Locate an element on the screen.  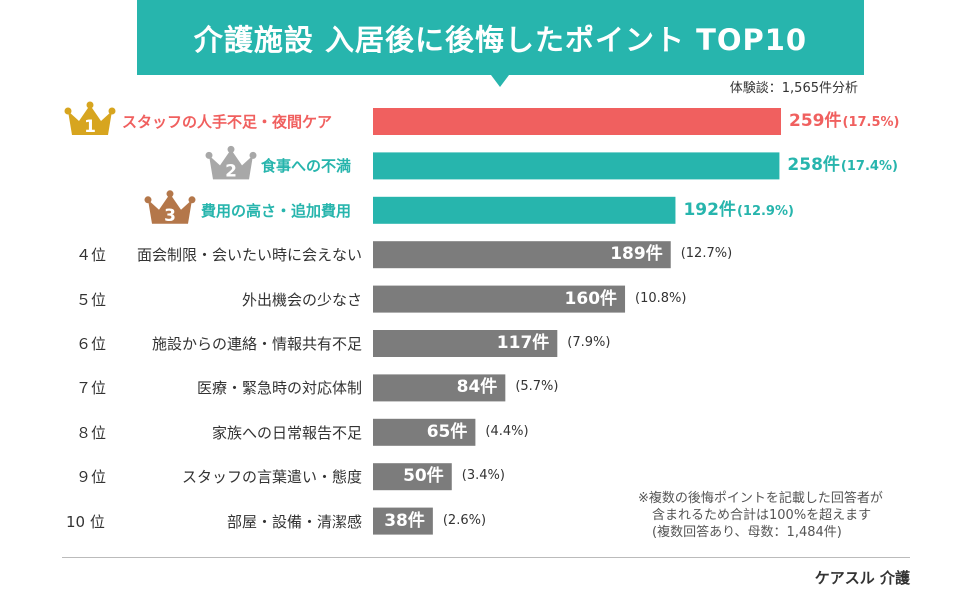
rank-label: ７位 is located at coordinates (91, 388).